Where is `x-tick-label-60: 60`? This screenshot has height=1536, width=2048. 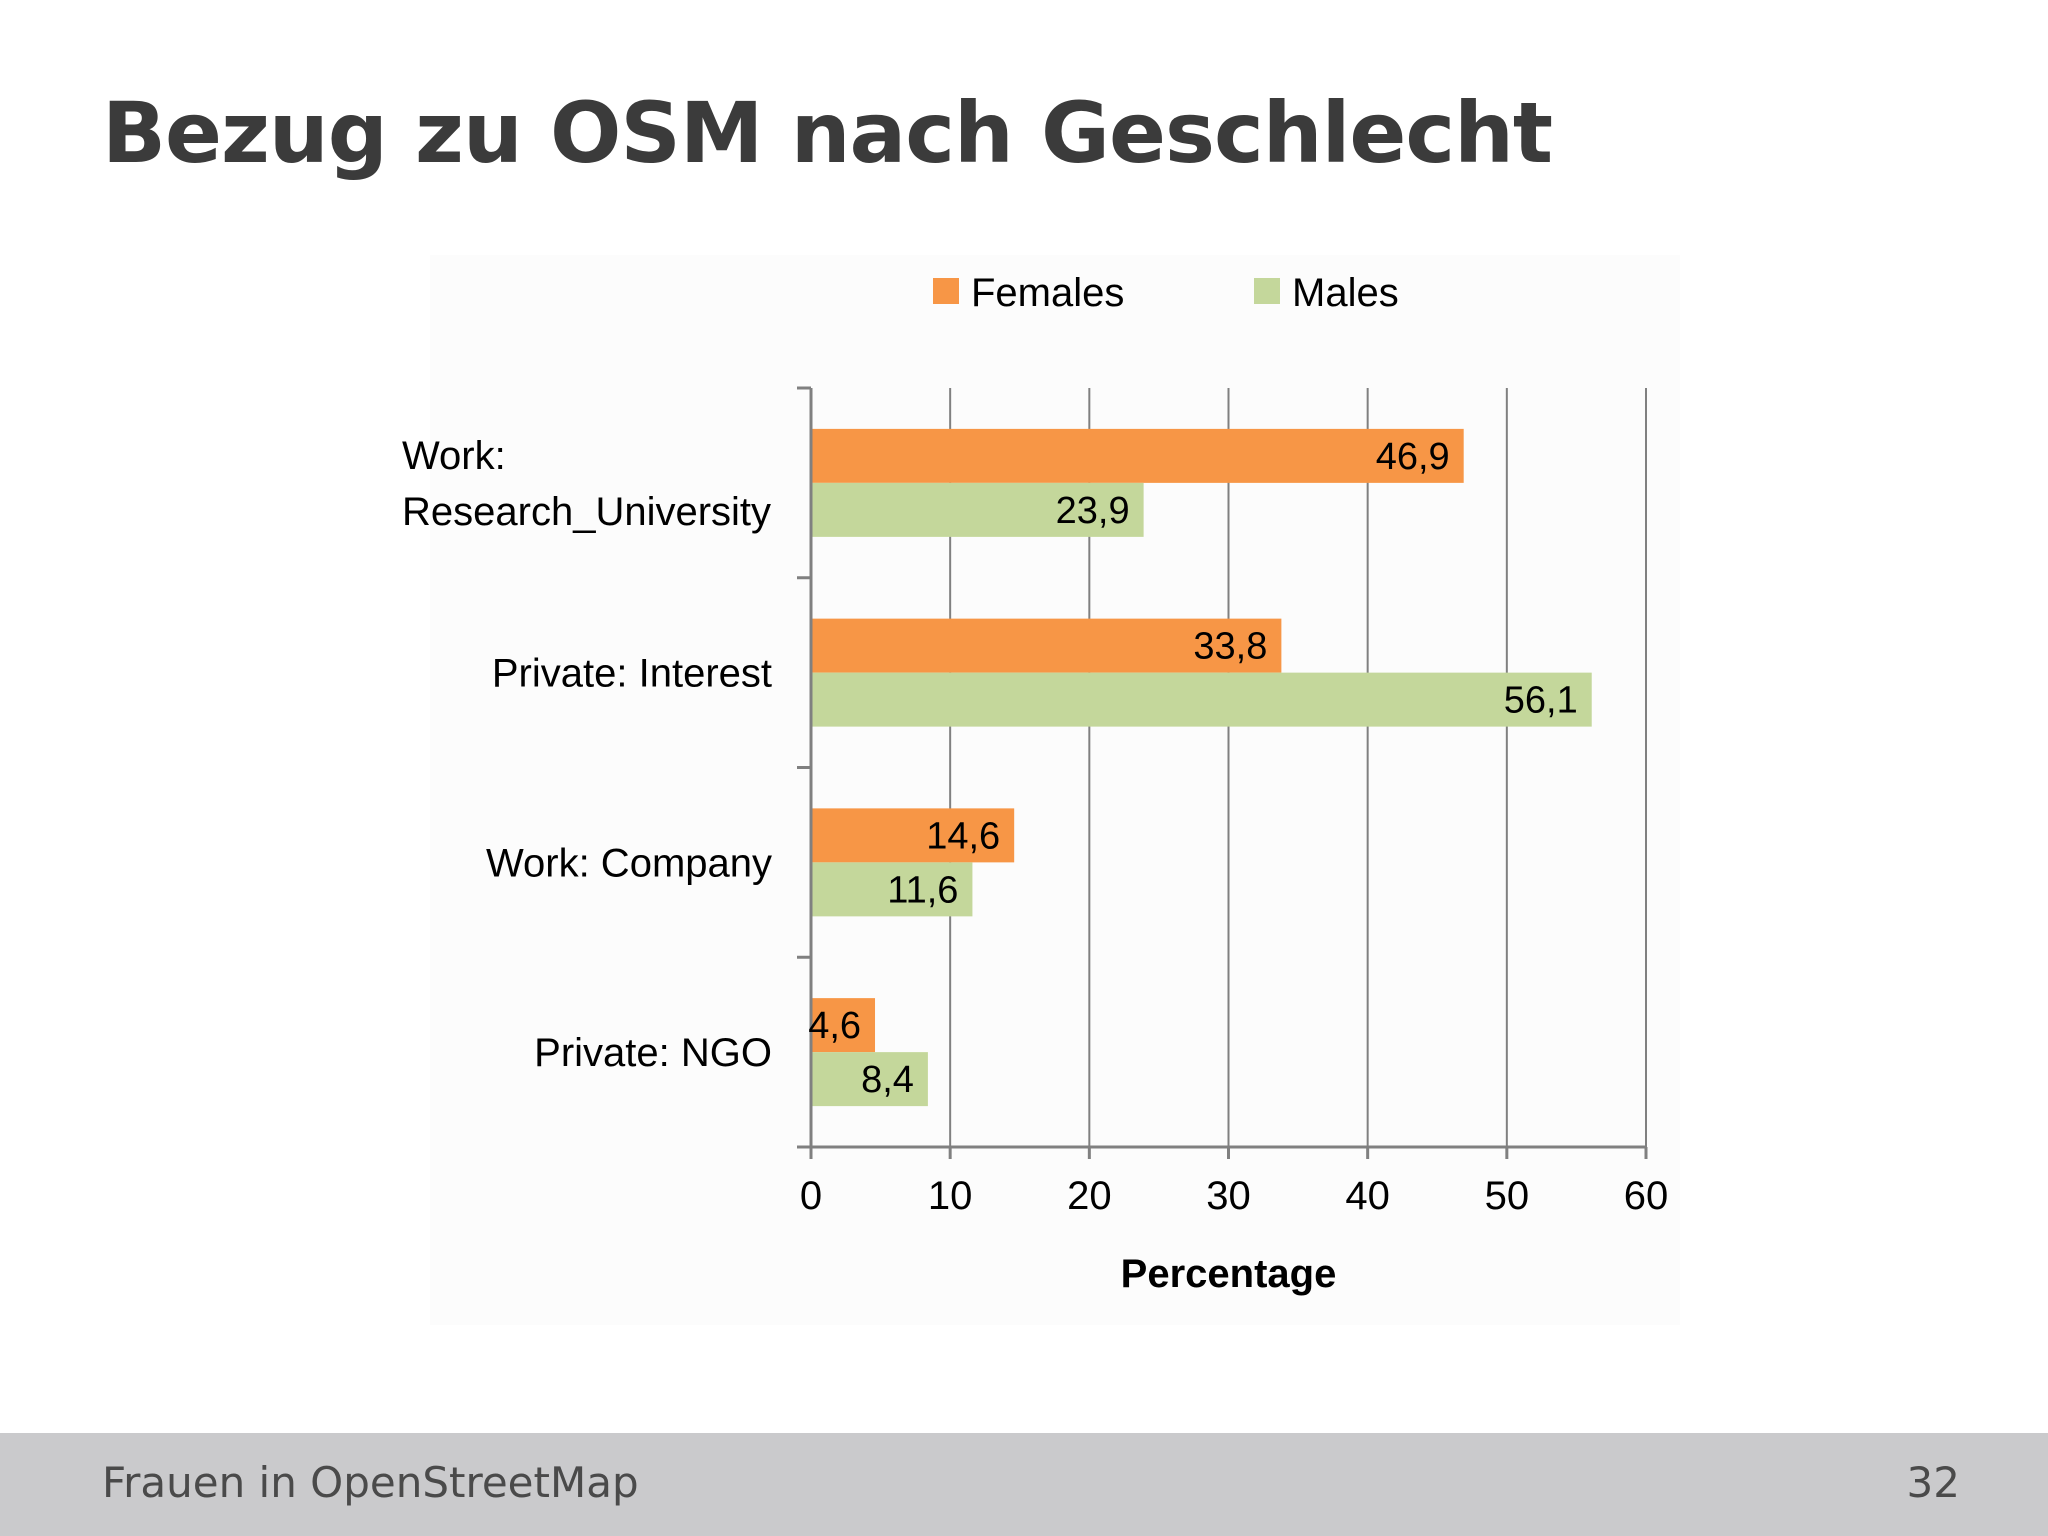 x-tick-label-60: 60 is located at coordinates (1646, 1196).